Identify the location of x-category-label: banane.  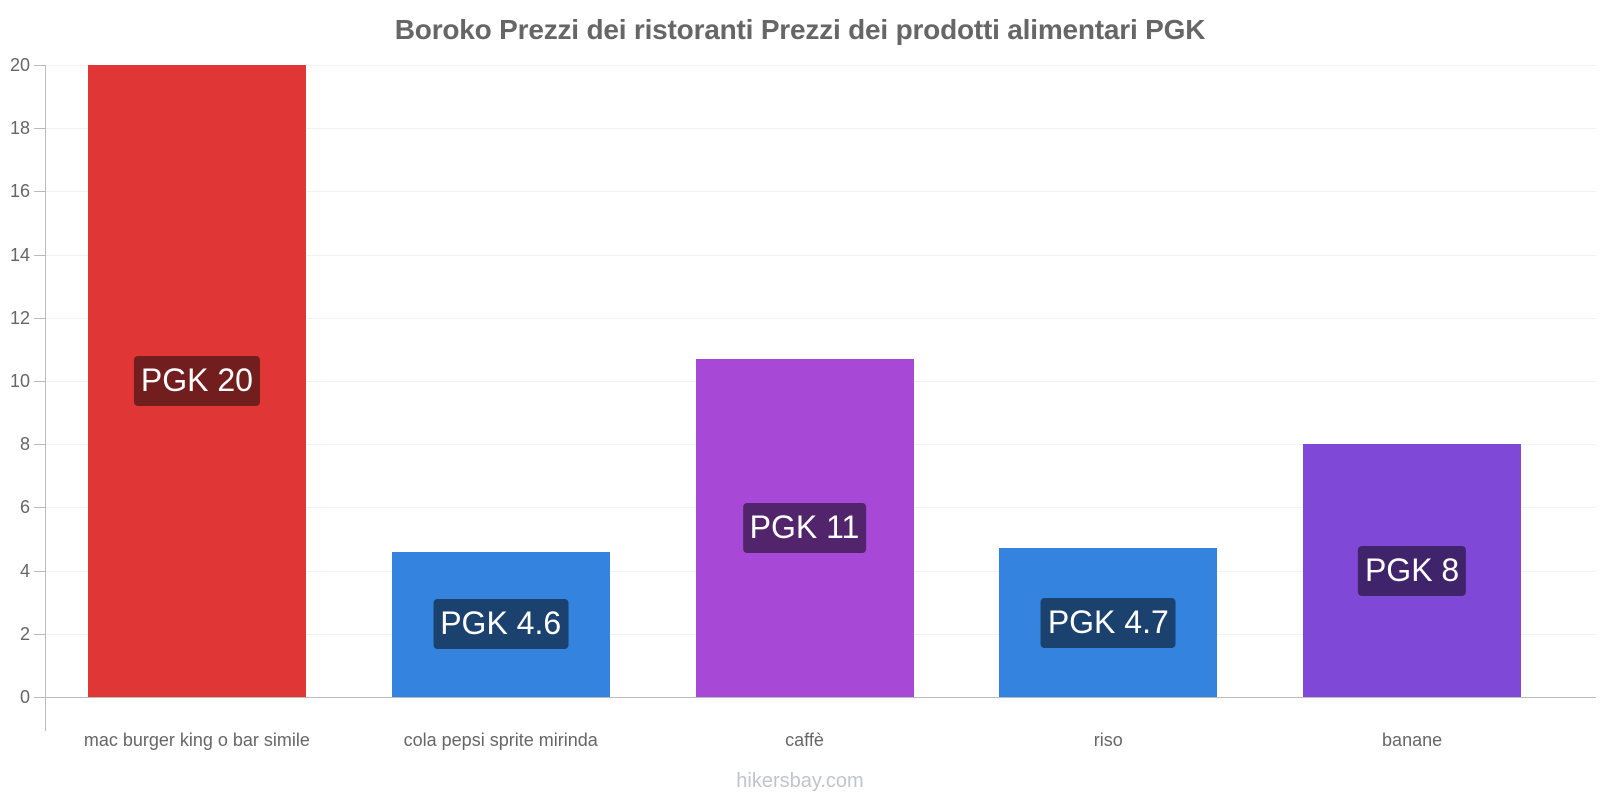
(1412, 740).